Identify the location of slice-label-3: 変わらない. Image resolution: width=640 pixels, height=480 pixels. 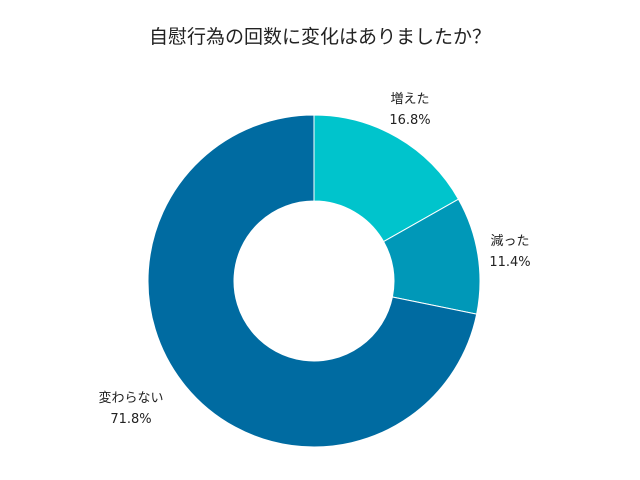
(130, 398).